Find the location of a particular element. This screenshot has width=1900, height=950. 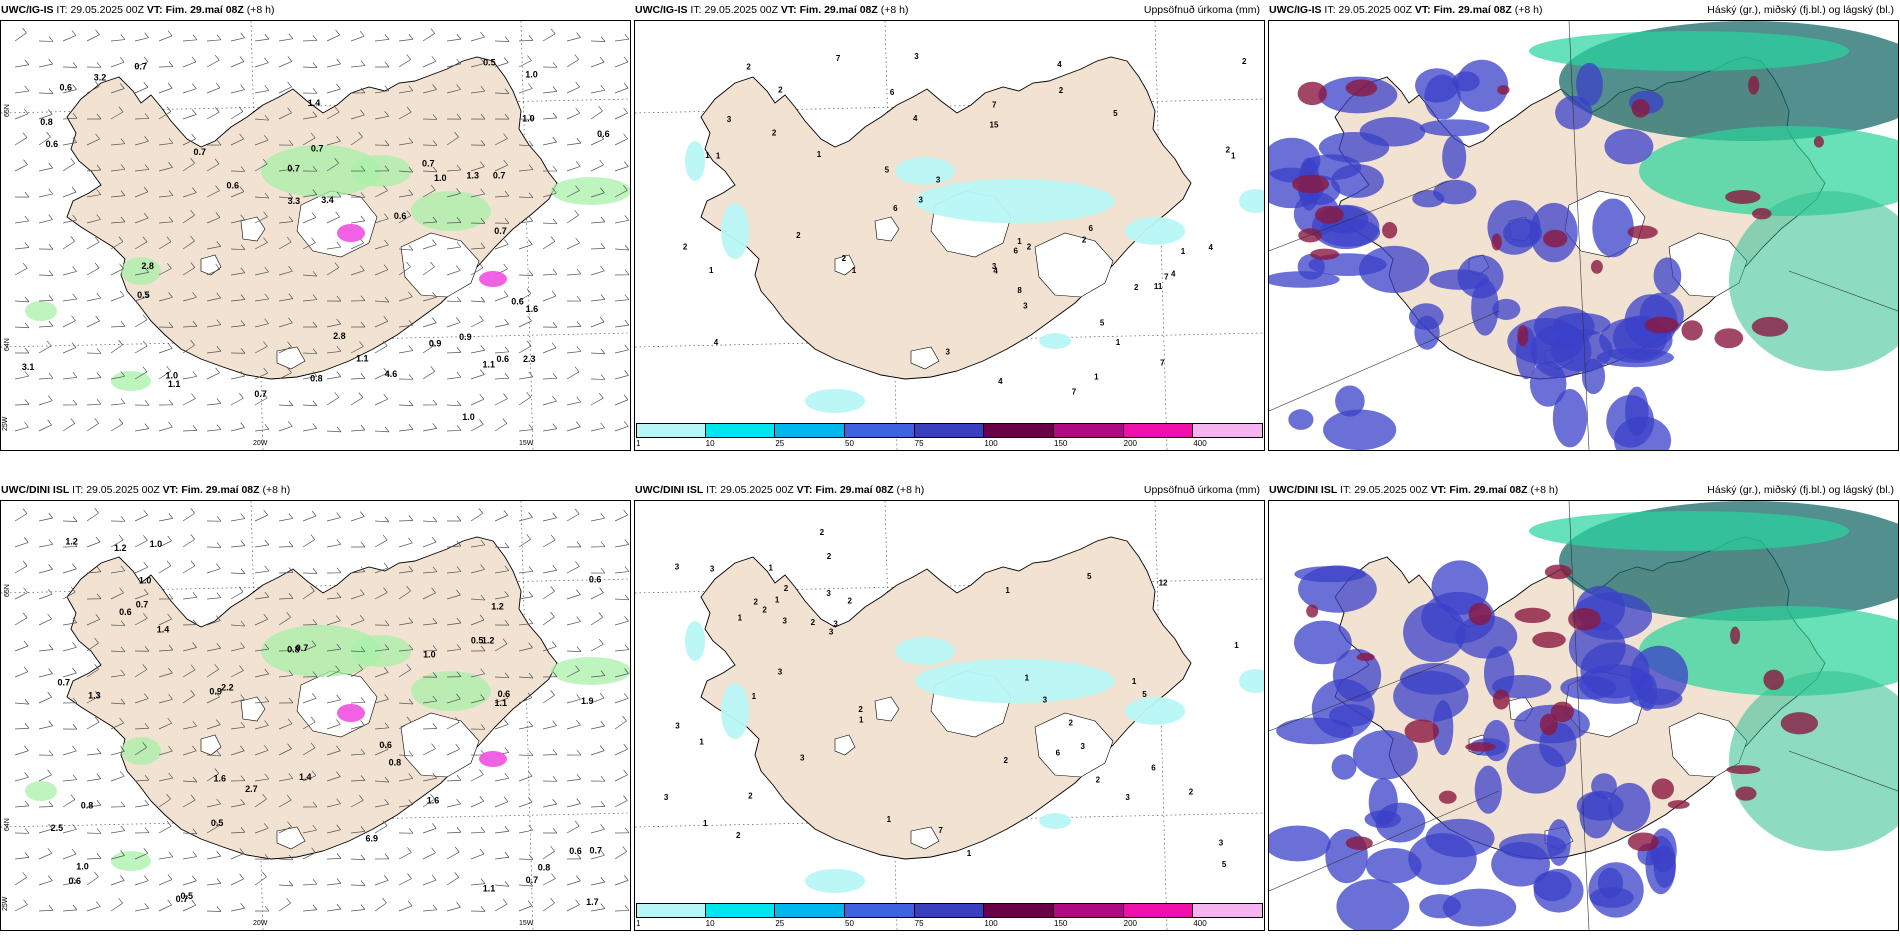

precip-value-label: 1 is located at coordinates (771, 567).